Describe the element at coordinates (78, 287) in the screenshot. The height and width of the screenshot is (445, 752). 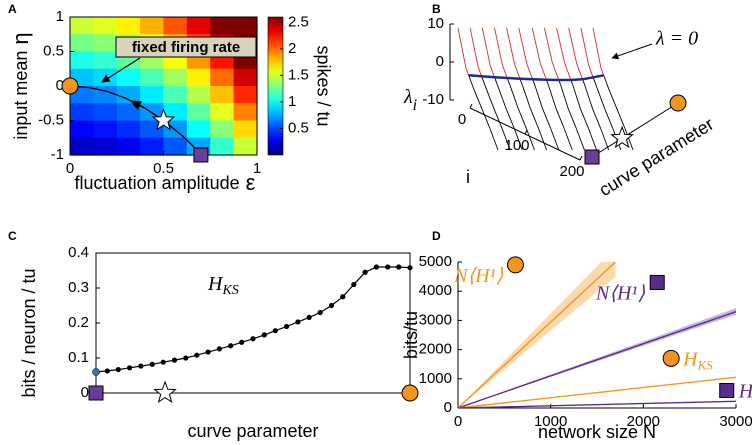
I see `y-tick-label: 0.3` at that location.